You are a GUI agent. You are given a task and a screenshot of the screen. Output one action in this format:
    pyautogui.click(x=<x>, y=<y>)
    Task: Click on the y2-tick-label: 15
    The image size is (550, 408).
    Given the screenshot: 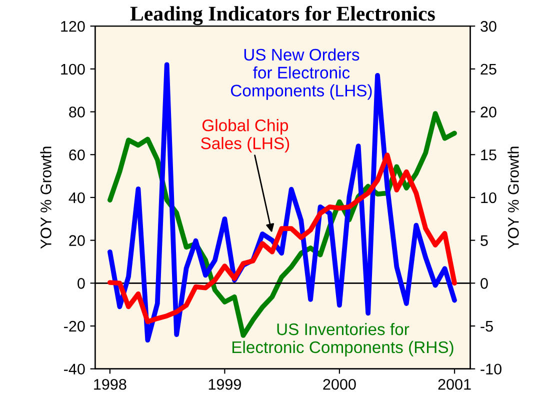 What is the action you would take?
    pyautogui.click(x=488, y=155)
    